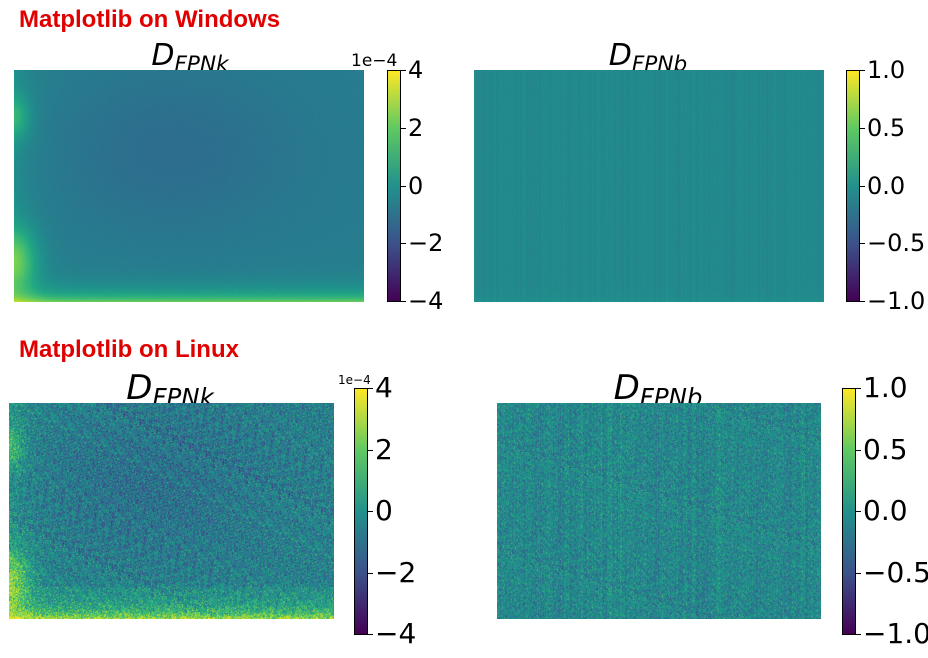  What do you see at coordinates (171, 511) in the screenshot?
I see `heatmap-linux-fpnk` at bounding box center [171, 511].